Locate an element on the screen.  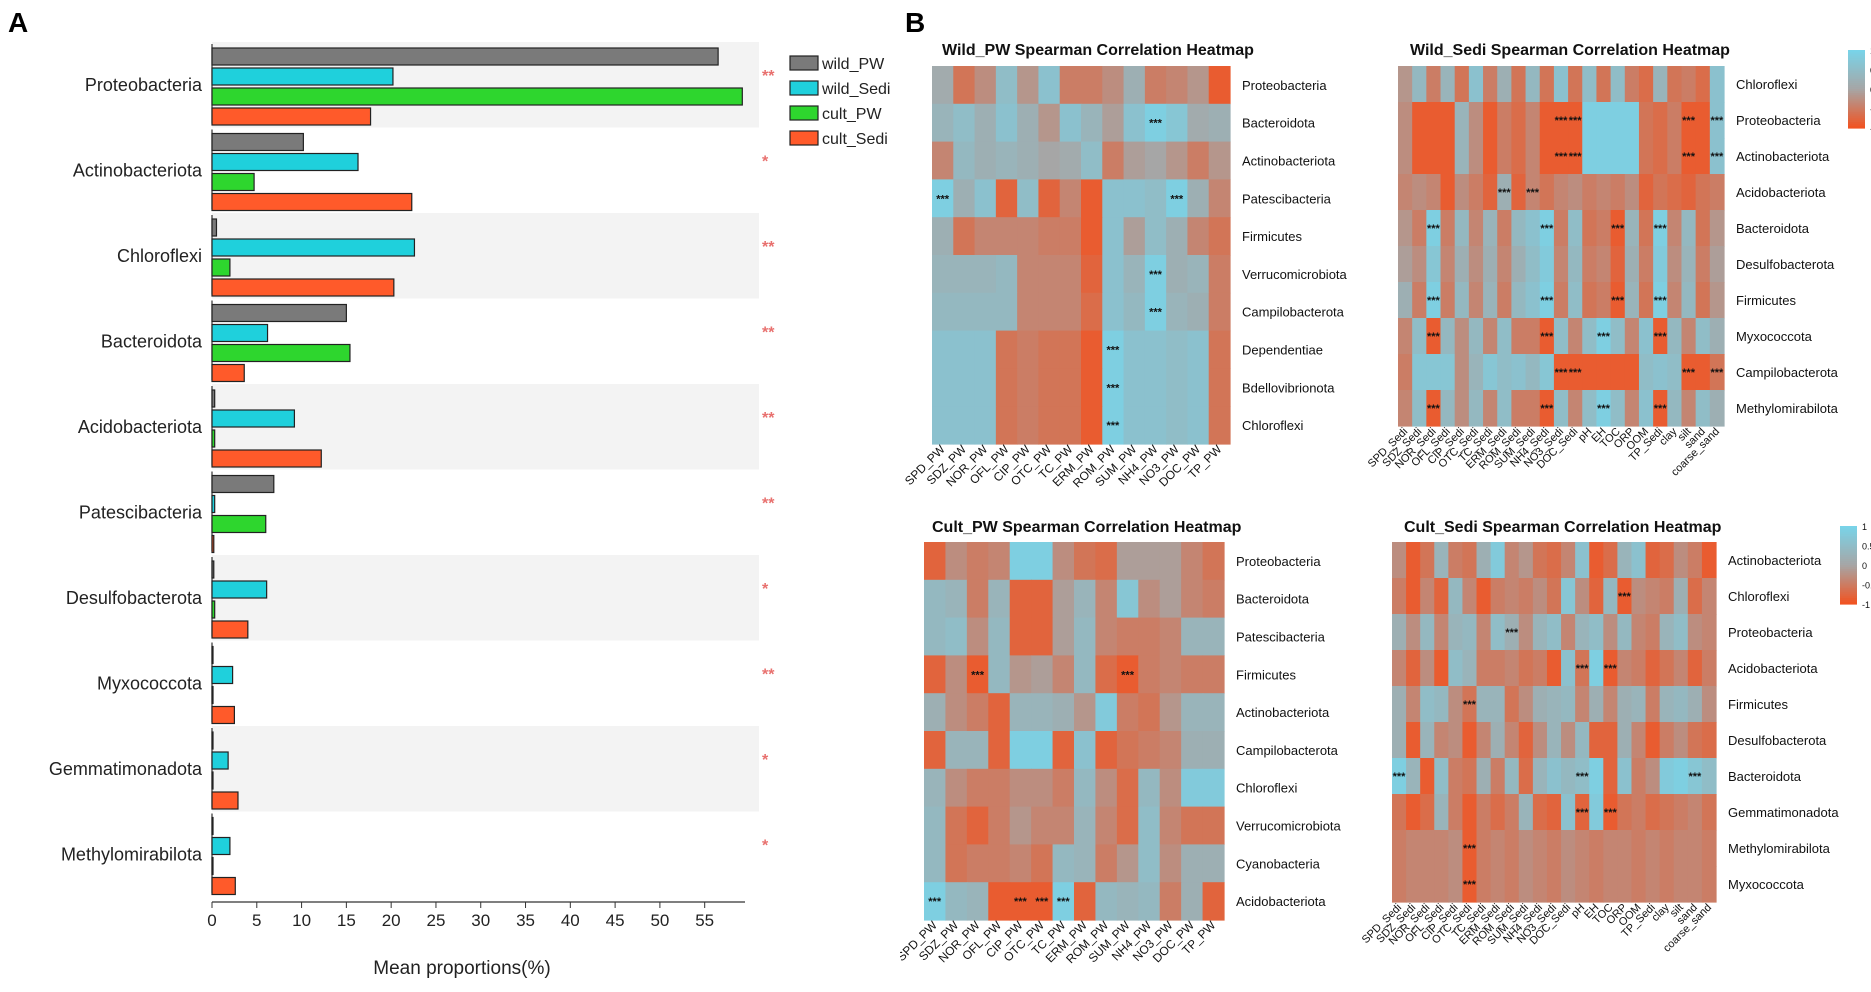
category-label: Chloroflexi is located at coordinates (159, 256).